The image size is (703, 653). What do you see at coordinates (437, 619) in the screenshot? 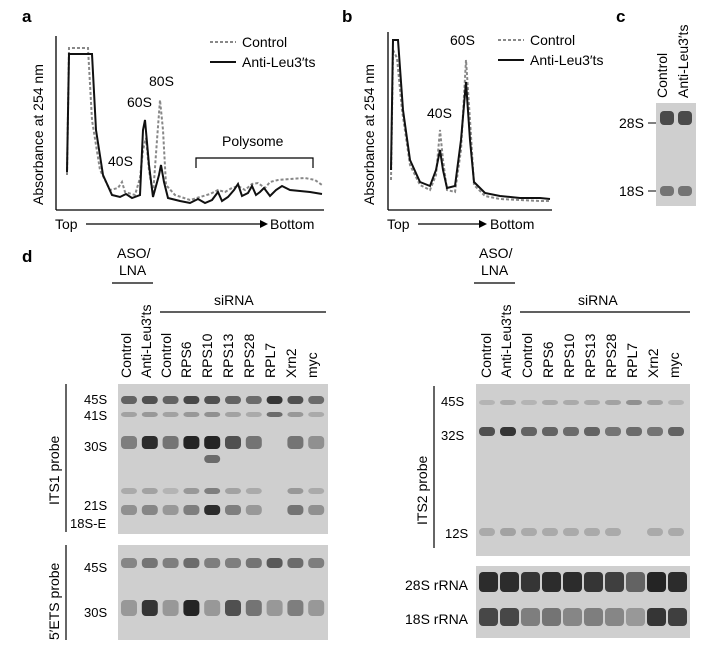
I see `d-right-18s-label: 18S rRNA` at bounding box center [437, 619].